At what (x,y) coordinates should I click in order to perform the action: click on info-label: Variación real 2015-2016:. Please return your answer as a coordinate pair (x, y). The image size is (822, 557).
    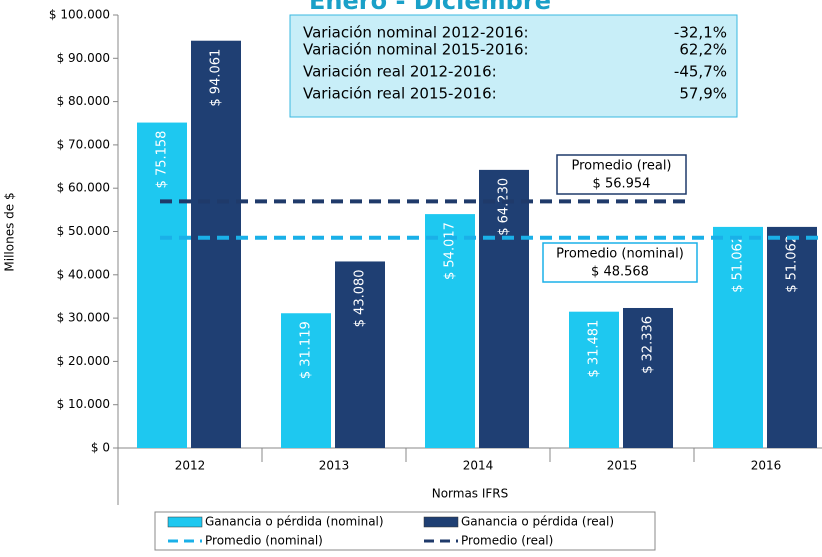
    Looking at the image, I should click on (400, 94).